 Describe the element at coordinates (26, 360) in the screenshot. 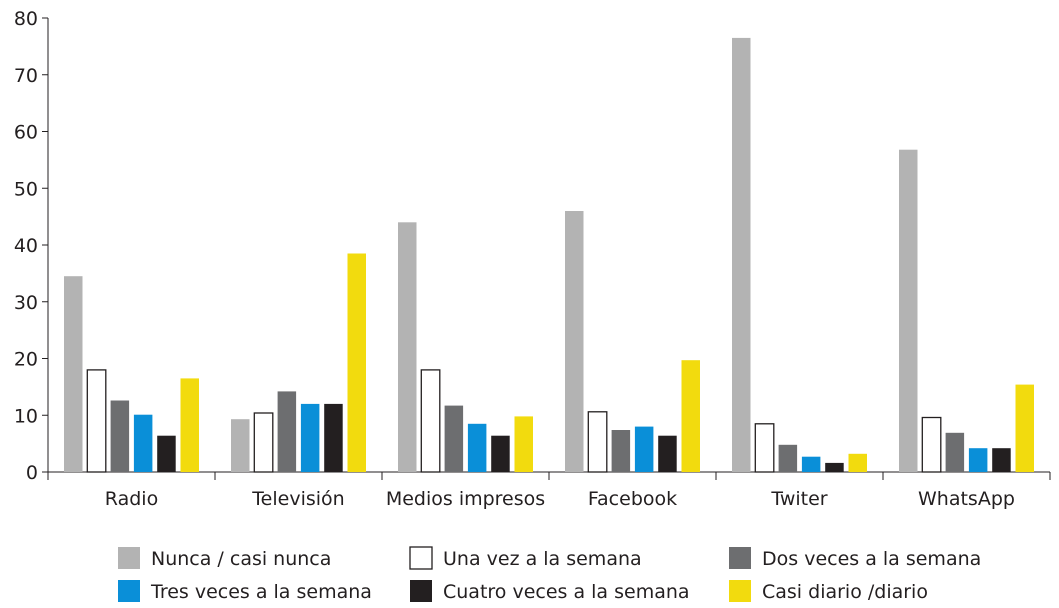

I see `y-tick-label: 20` at that location.